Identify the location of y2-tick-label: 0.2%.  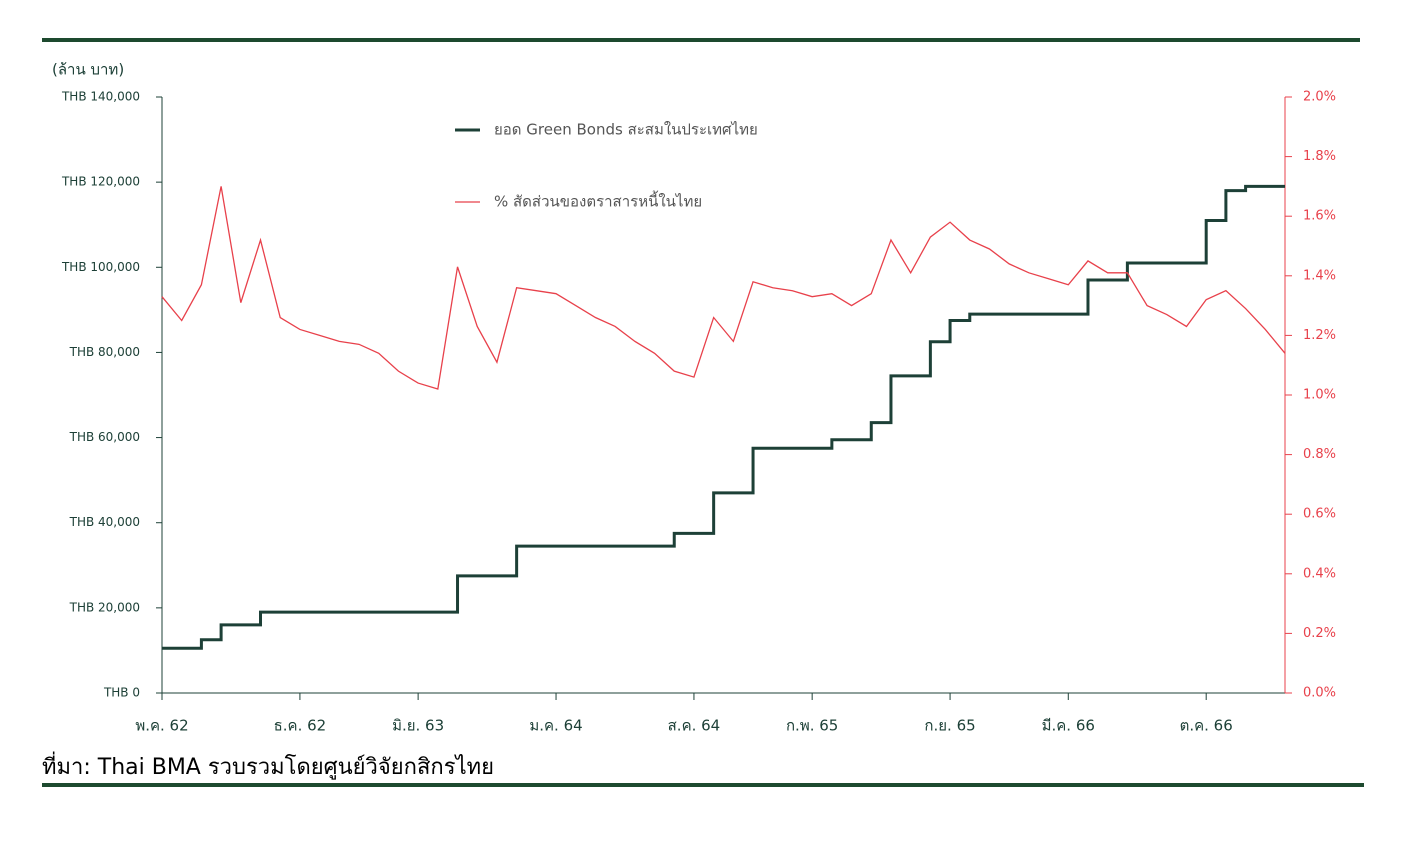
(1319, 633).